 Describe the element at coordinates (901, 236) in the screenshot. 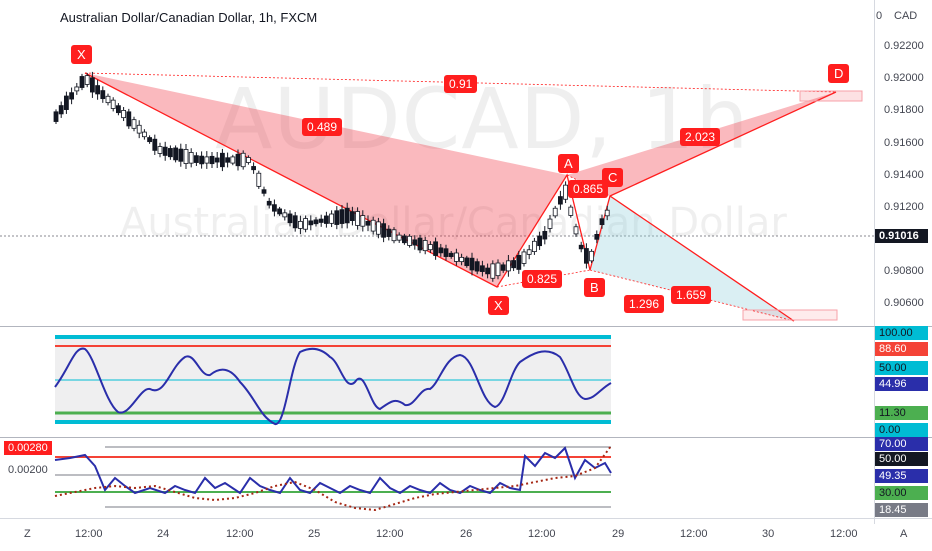

I see `current-price-badge: 0.91016` at that location.